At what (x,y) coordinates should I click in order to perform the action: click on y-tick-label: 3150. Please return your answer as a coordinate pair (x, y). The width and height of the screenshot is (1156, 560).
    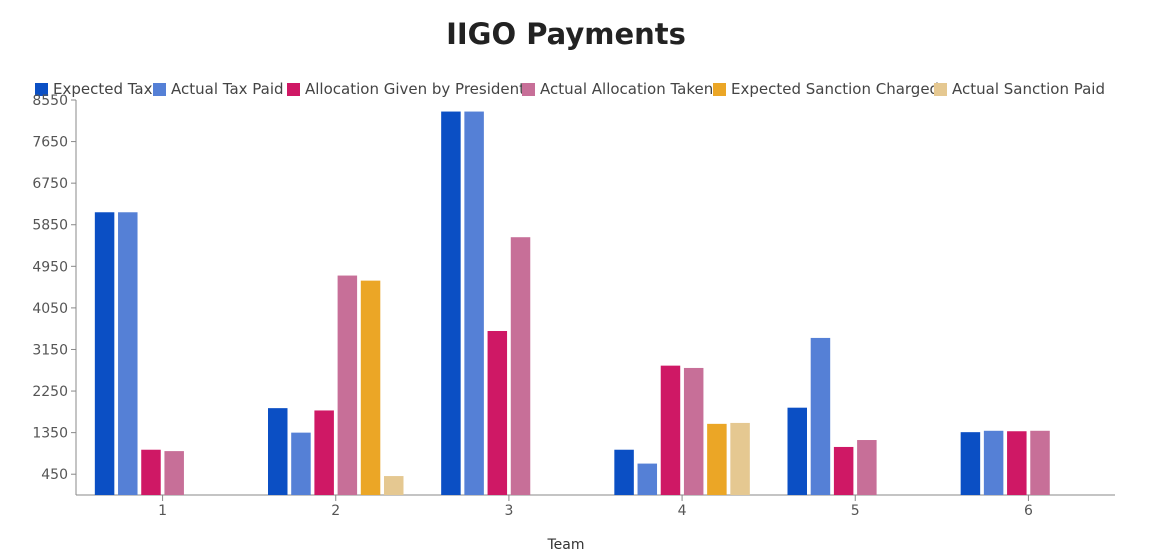
    Looking at the image, I should click on (50, 350).